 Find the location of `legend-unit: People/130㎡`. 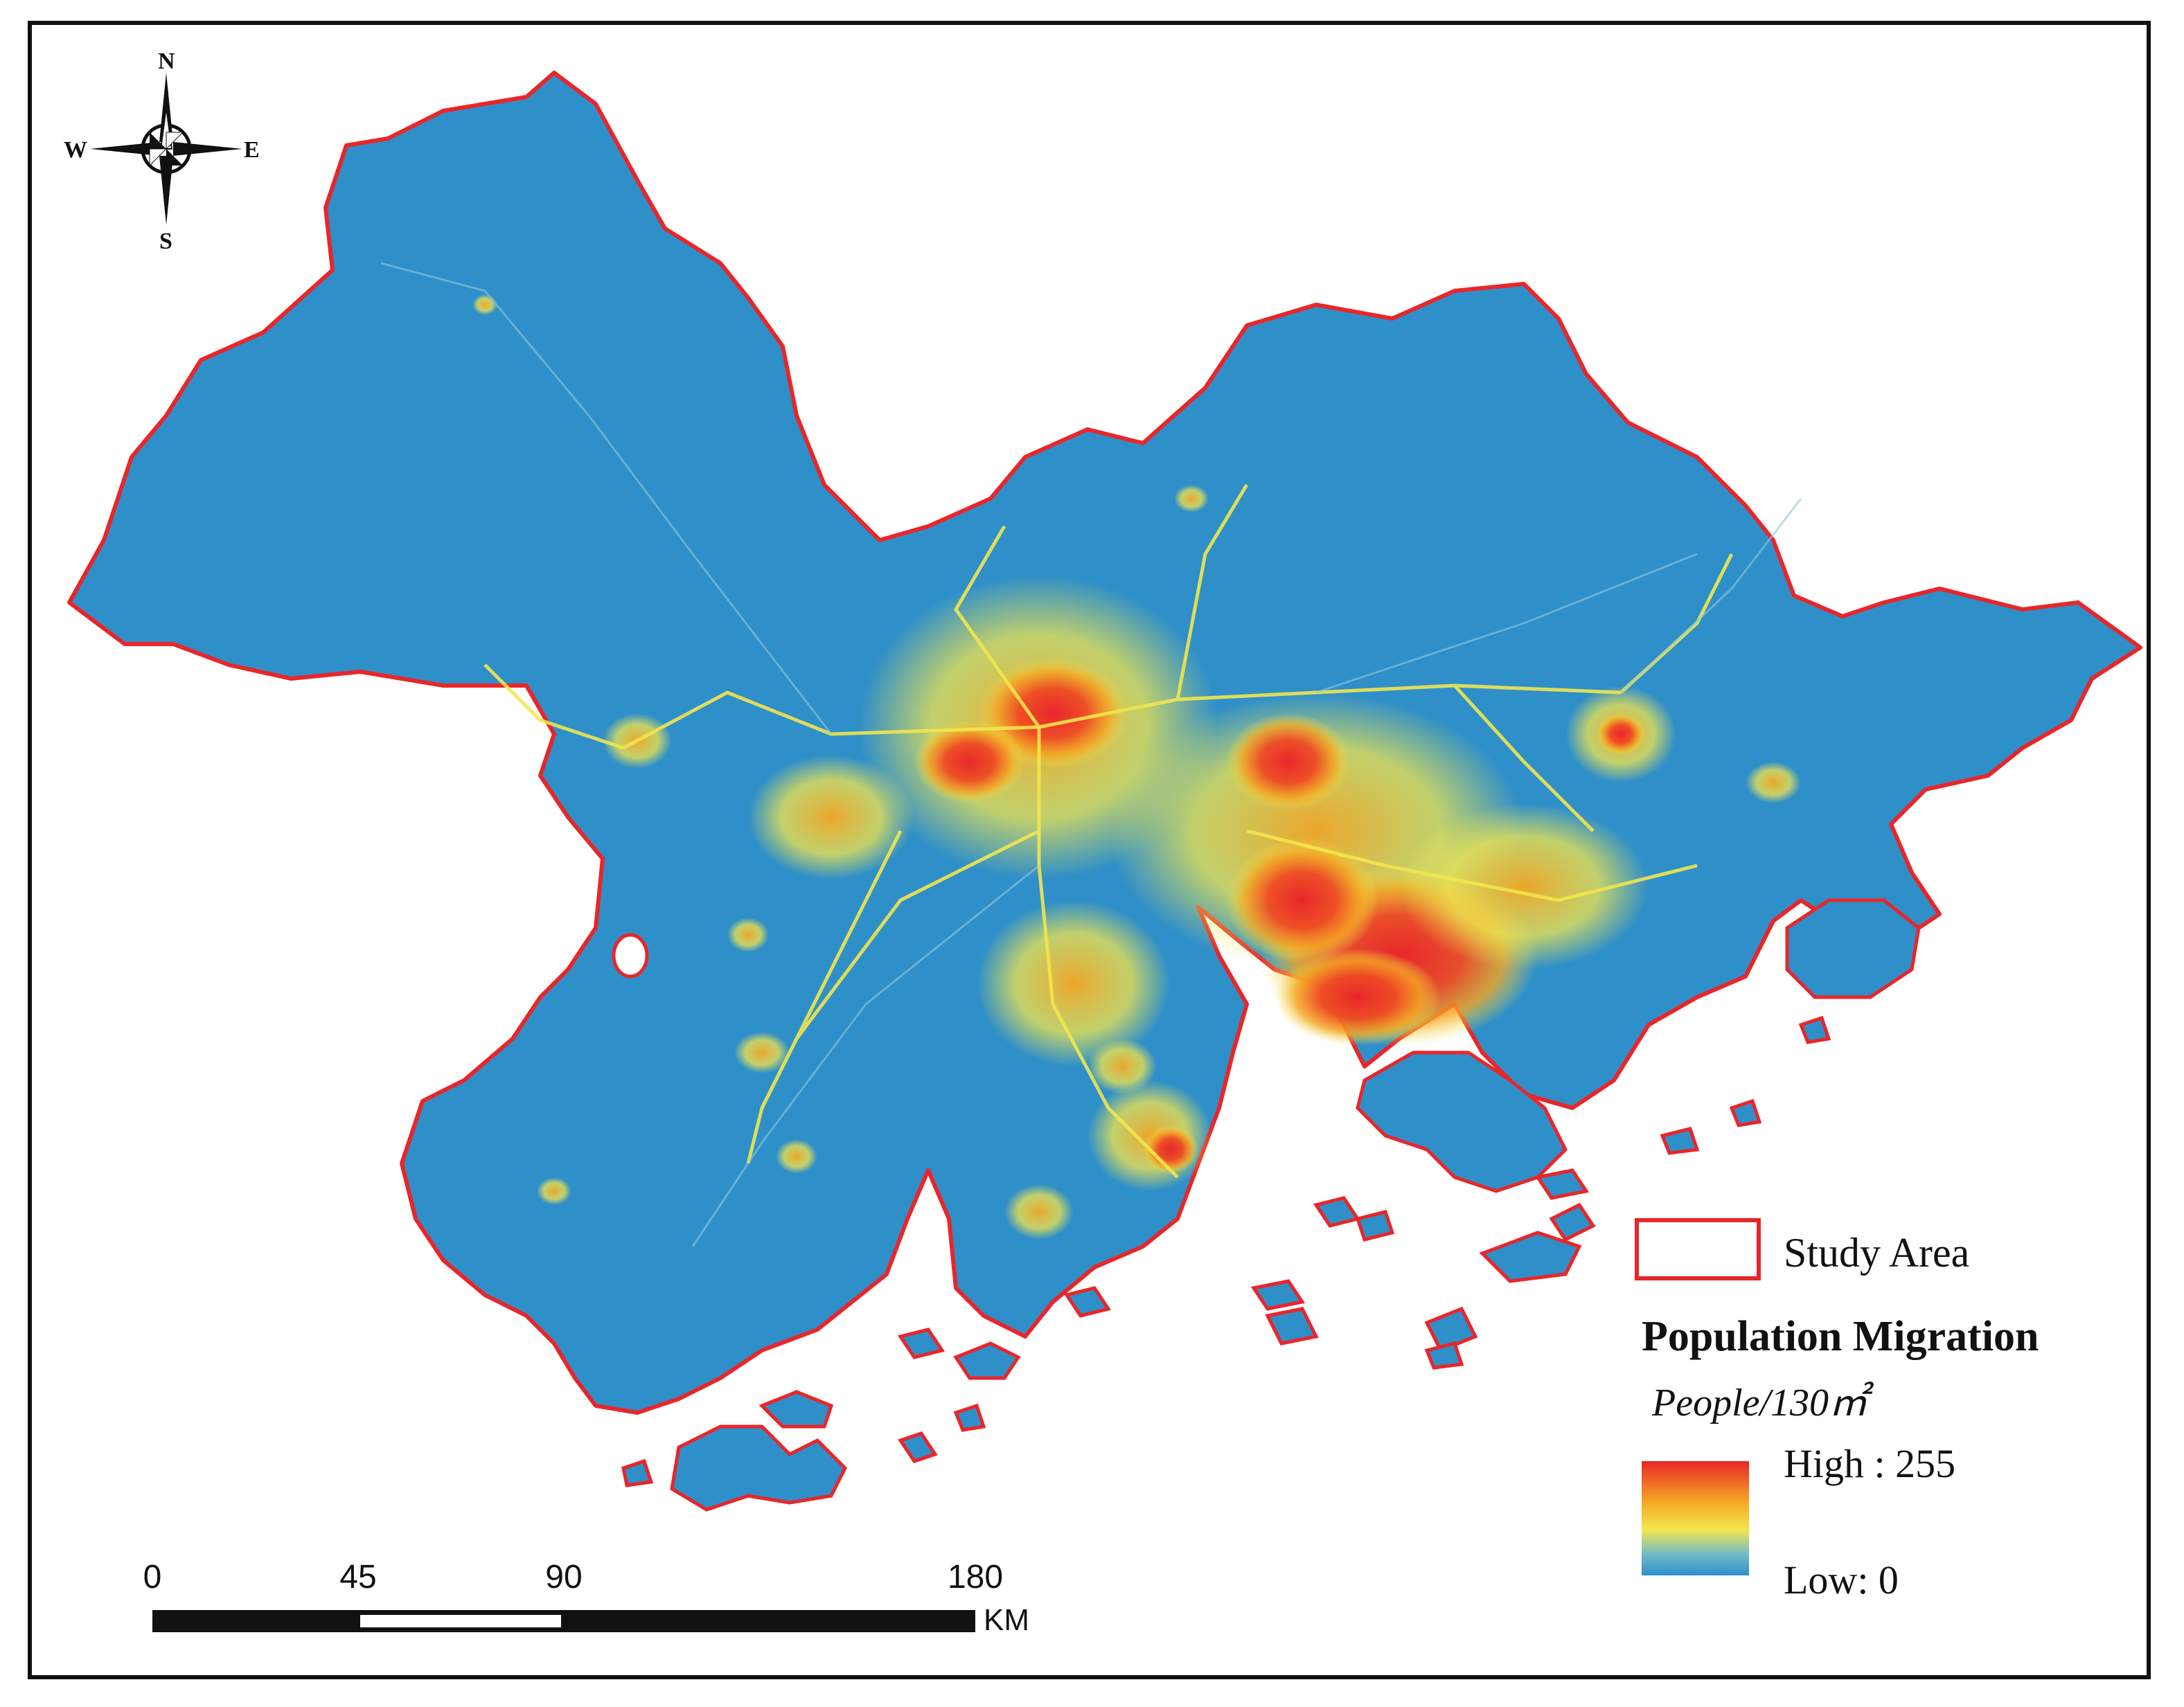

legend-unit: People/130㎡ is located at coordinates (1760, 1403).